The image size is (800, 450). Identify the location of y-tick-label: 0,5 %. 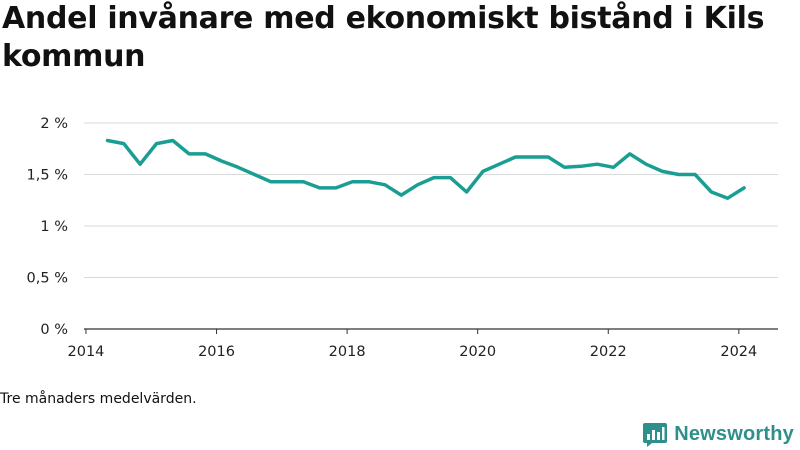
(47, 279).